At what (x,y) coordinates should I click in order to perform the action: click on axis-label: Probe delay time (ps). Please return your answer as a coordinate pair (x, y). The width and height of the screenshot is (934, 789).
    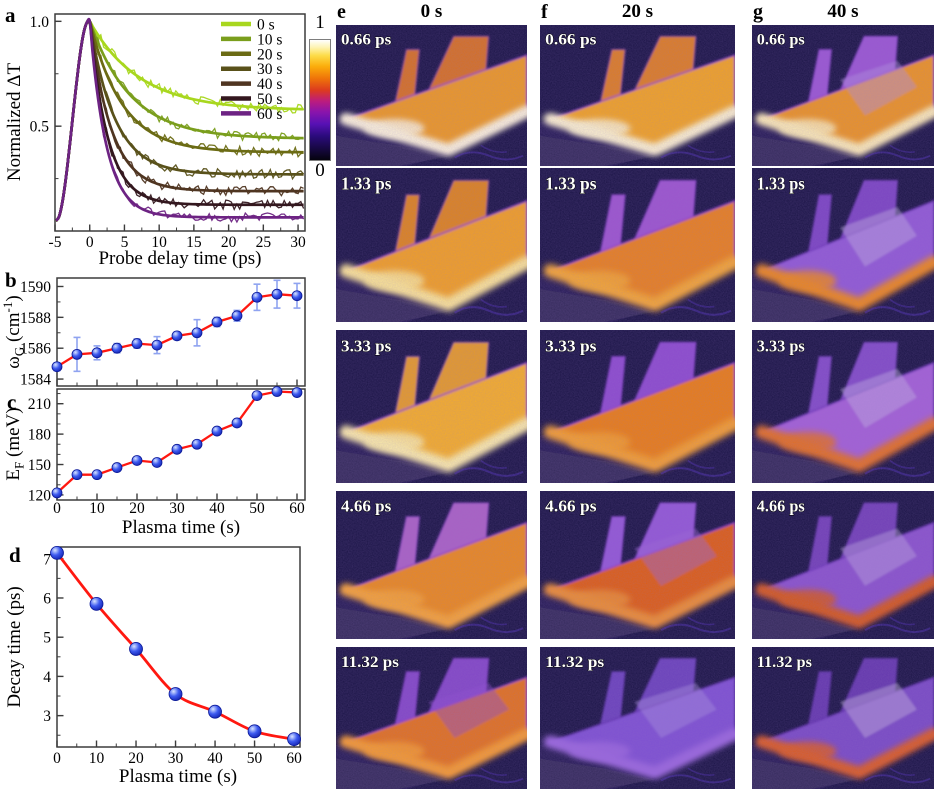
    Looking at the image, I should click on (179, 258).